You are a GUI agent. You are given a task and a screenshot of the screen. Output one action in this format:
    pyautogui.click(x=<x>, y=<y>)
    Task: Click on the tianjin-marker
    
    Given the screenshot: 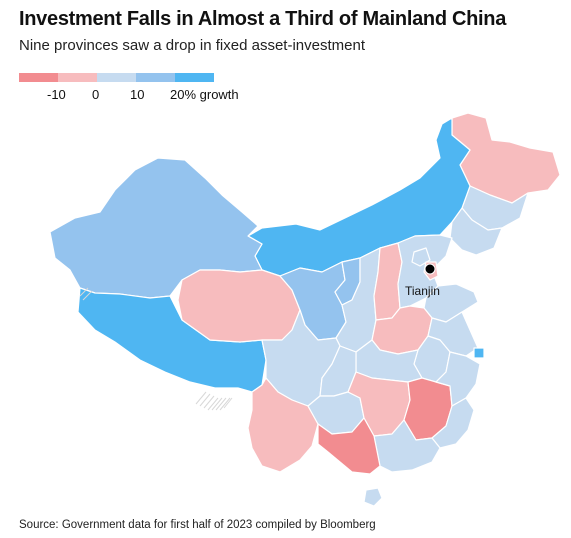 What is the action you would take?
    pyautogui.click(x=430, y=269)
    